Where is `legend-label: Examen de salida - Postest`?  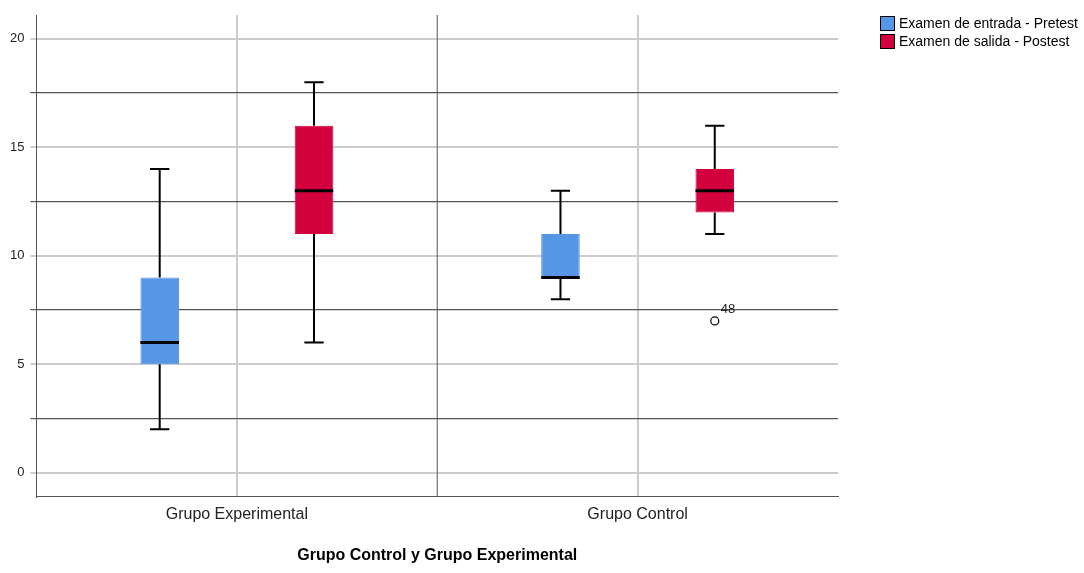 legend-label: Examen de salida - Postest is located at coordinates (984, 41).